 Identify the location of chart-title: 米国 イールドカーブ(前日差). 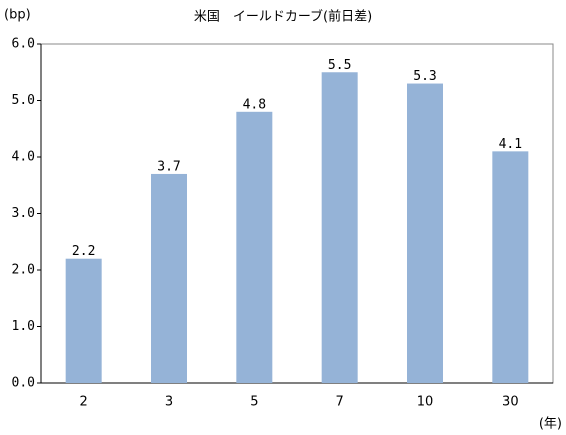
(283, 17).